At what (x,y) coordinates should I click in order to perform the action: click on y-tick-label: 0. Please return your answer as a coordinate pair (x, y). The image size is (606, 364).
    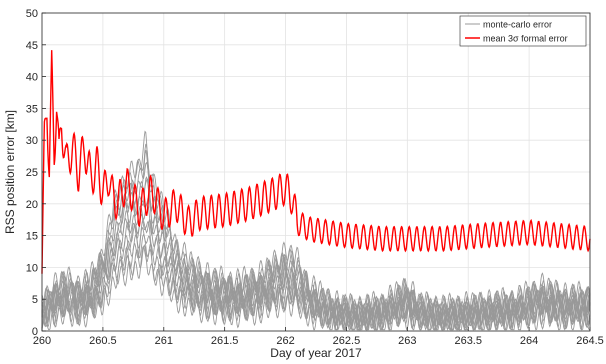
    Looking at the image, I should click on (35, 332).